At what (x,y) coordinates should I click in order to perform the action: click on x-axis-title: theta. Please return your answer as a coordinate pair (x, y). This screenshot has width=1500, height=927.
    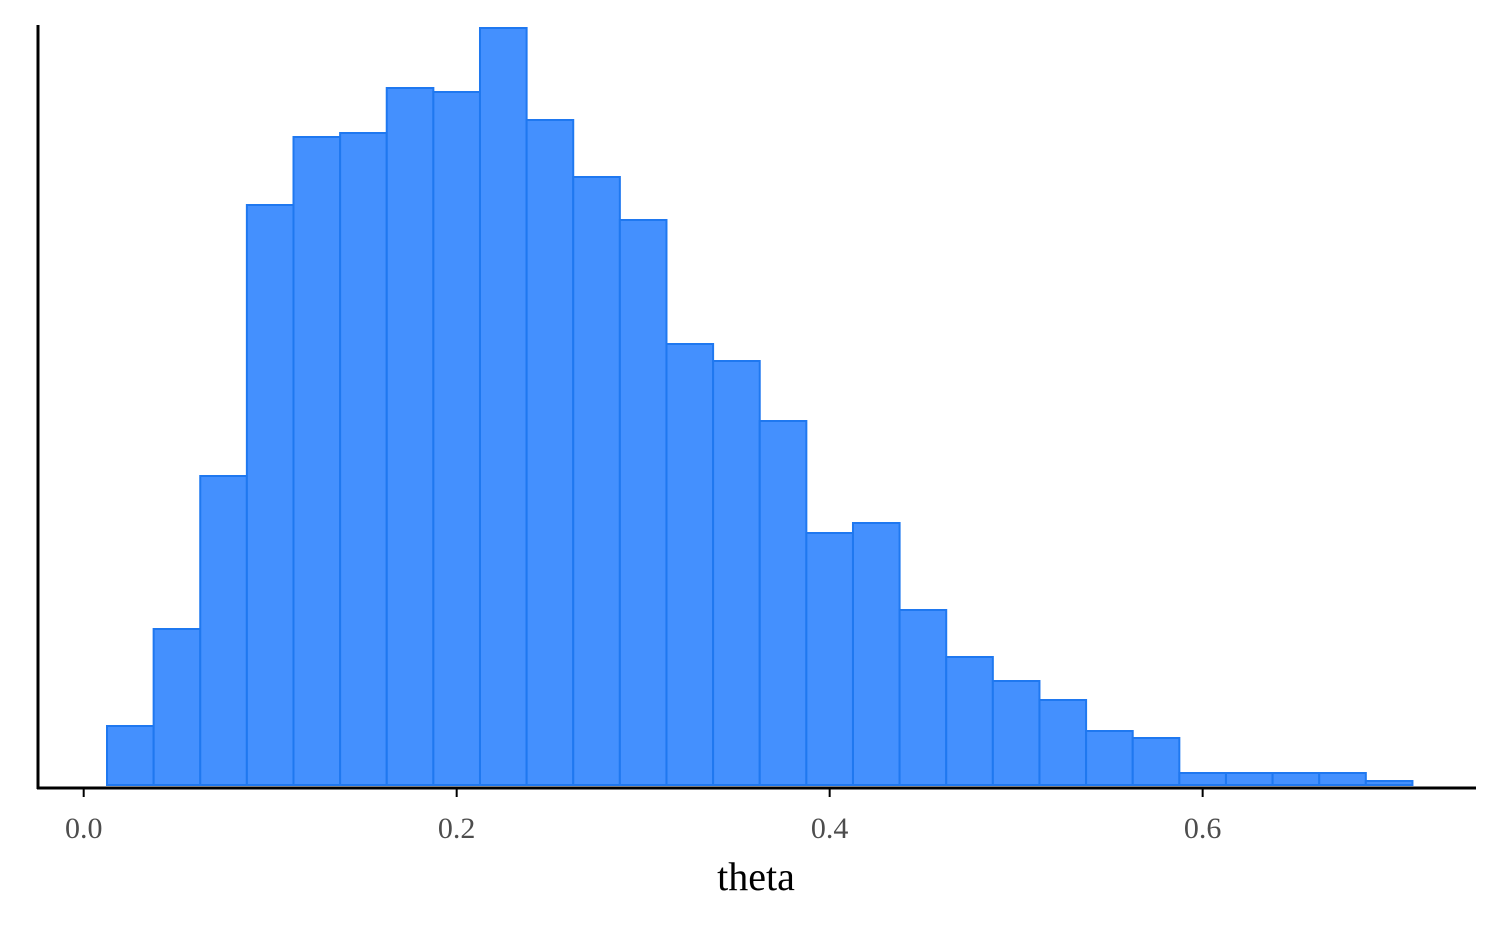
    Looking at the image, I should click on (756, 876).